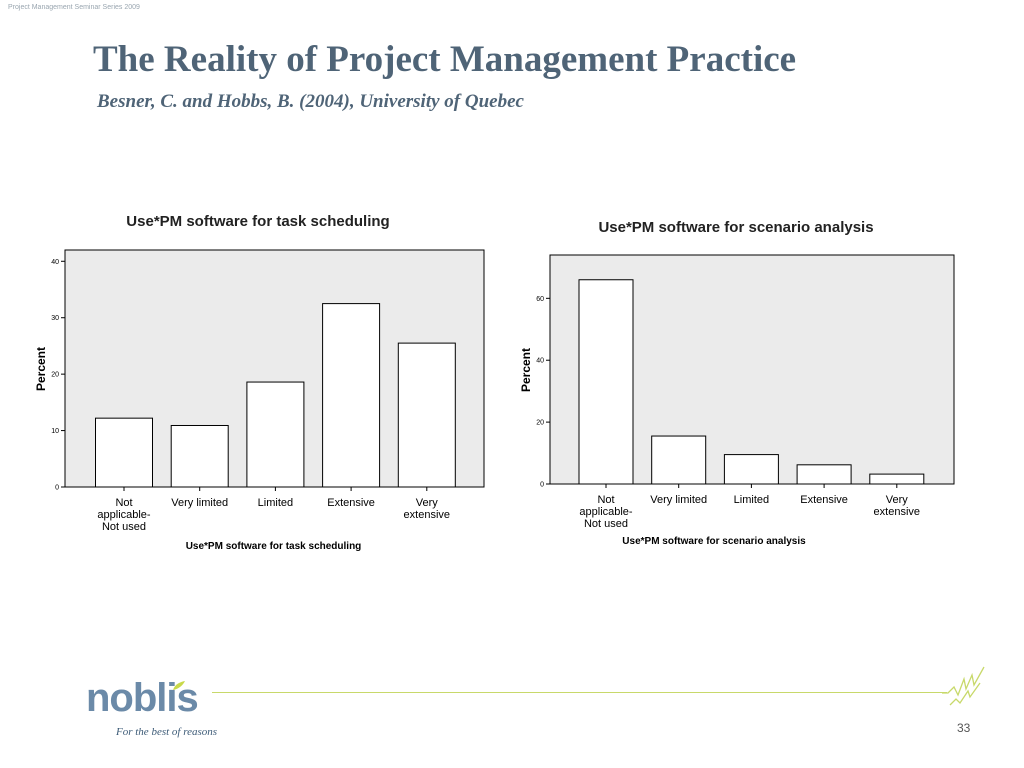 This screenshot has width=1024, height=768. I want to click on page-number: 33, so click(964, 728).